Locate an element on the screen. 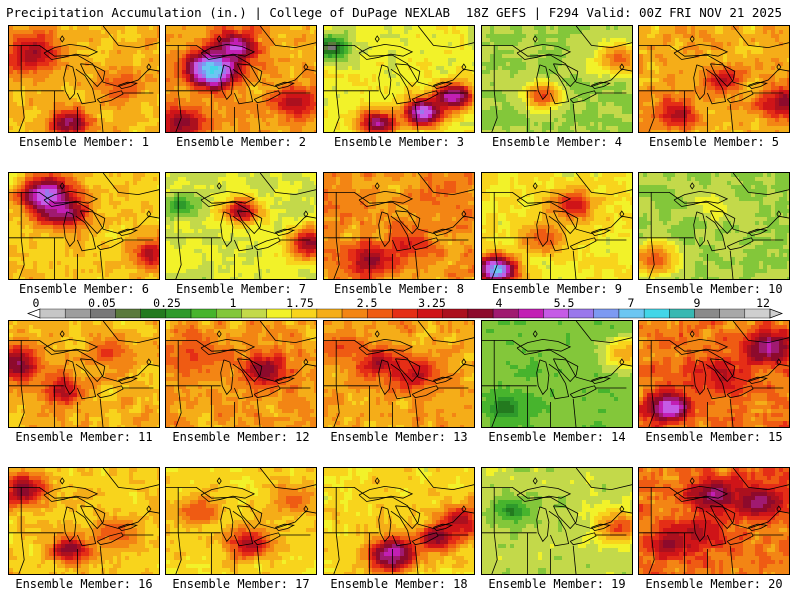 Image resolution: width=800 pixels, height=600 pixels. panel-caption-7: Ensemble Member: 7 is located at coordinates (241, 289).